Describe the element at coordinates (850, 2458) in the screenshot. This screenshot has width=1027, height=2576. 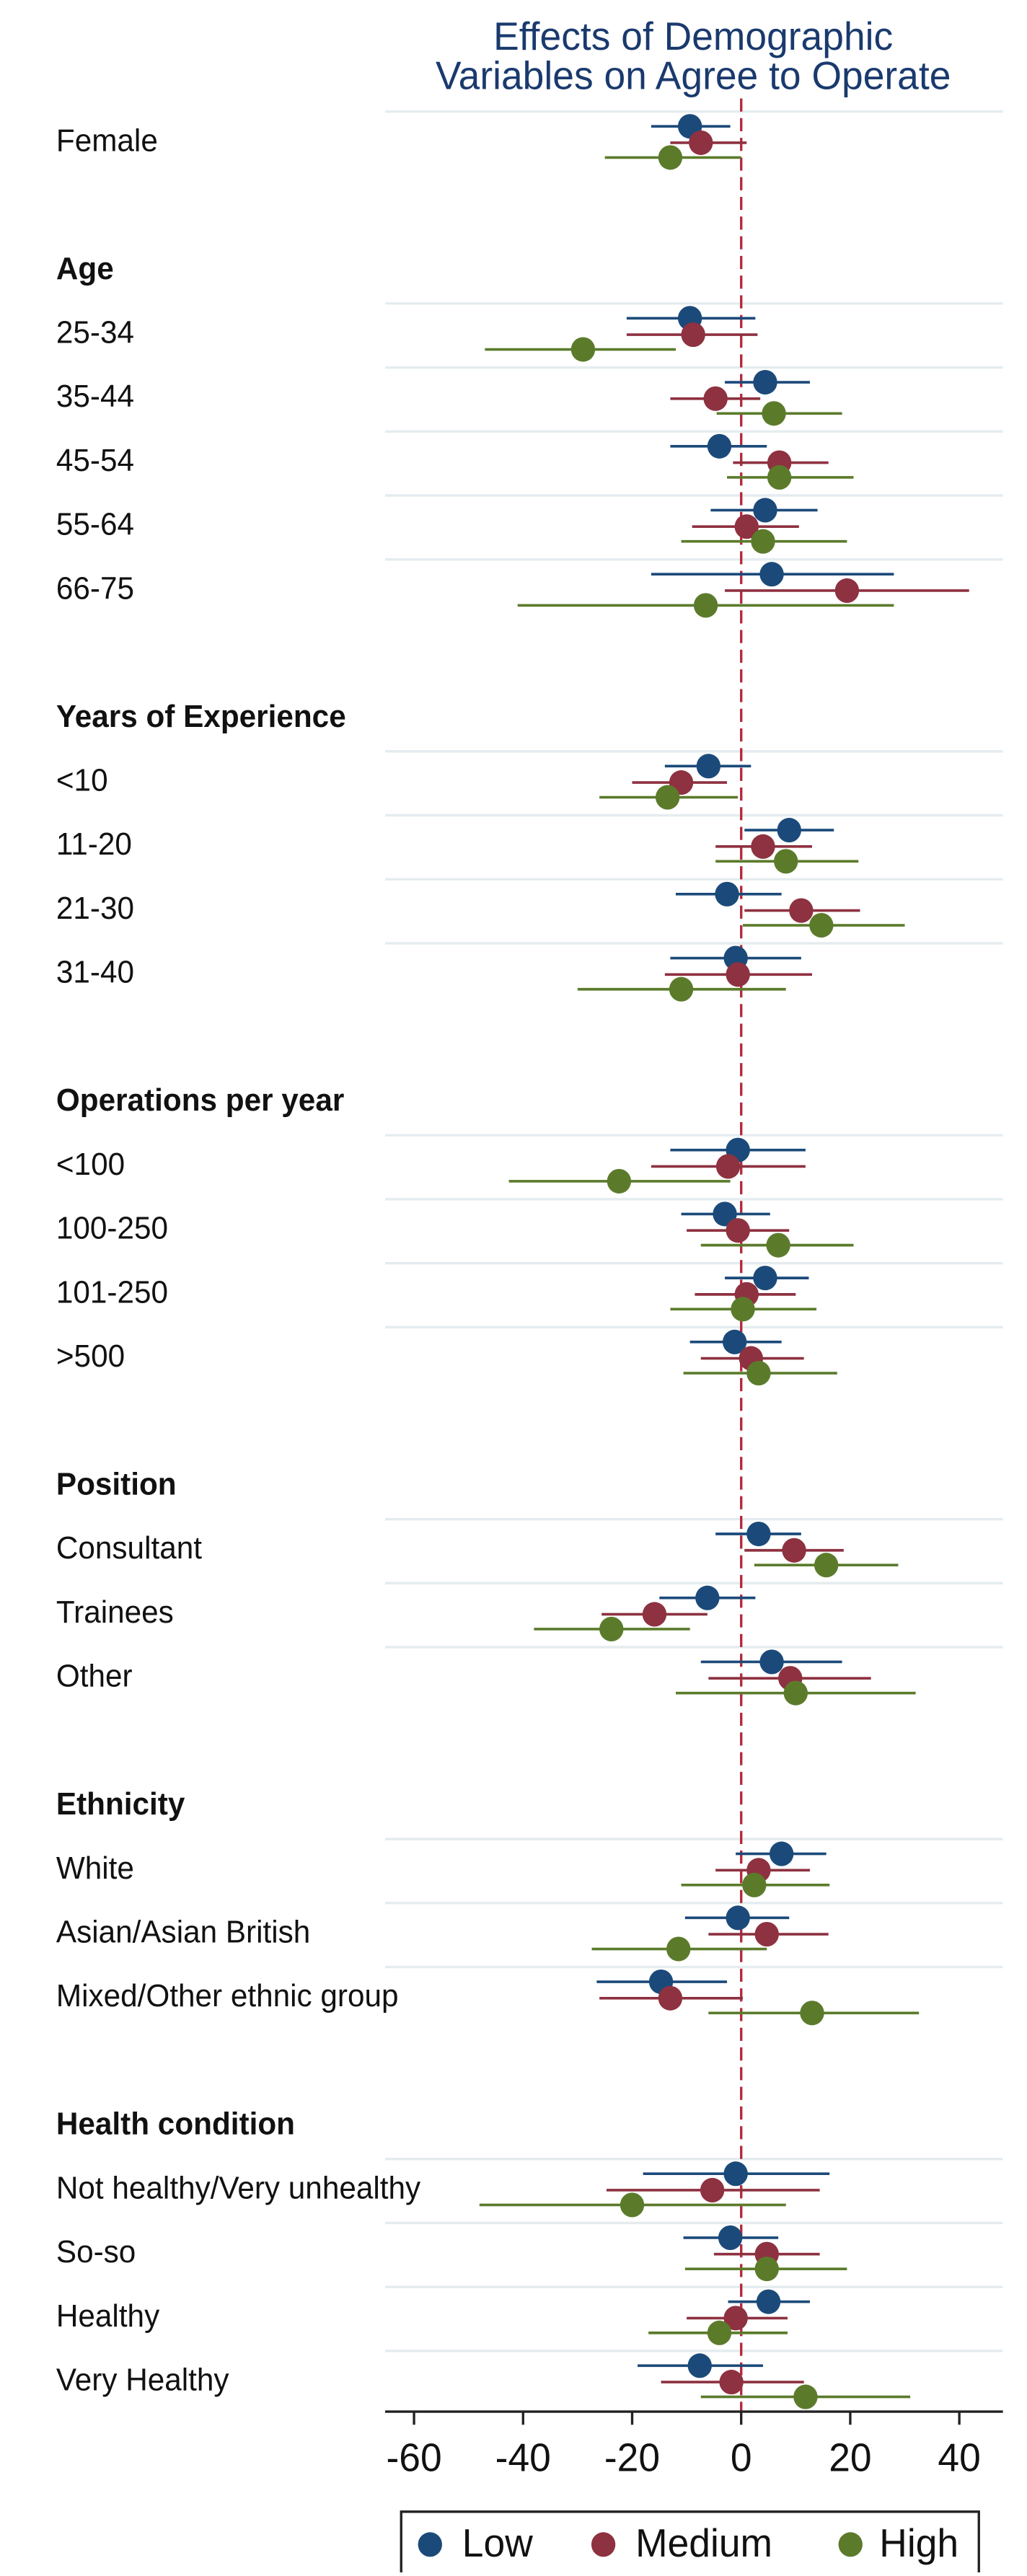
I see `x-tick-label: 20` at that location.